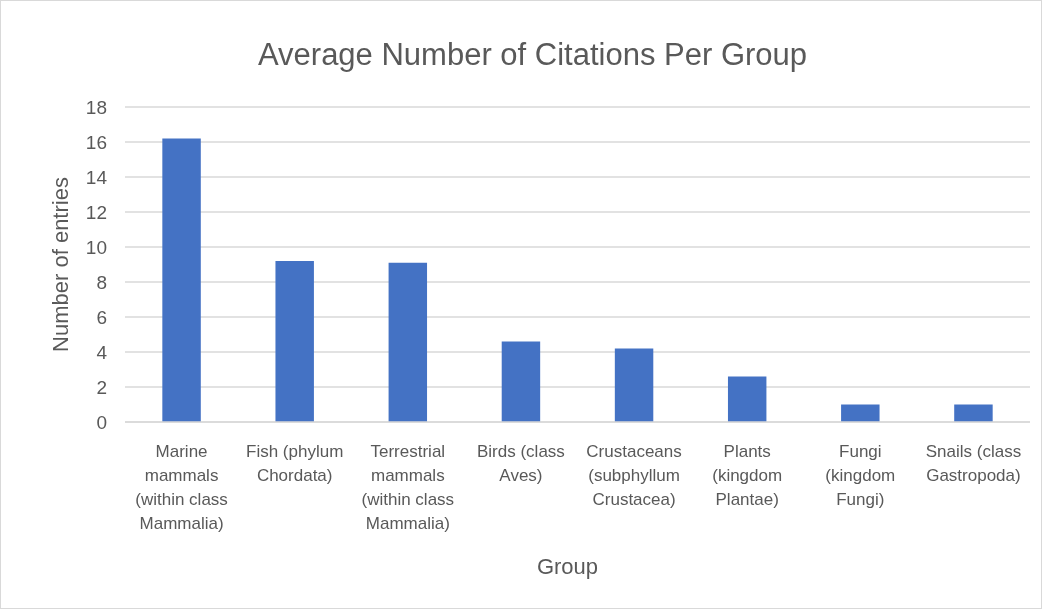  I want to click on x-tick-label: Marine mammals (within class Mammalia), so click(181, 487).